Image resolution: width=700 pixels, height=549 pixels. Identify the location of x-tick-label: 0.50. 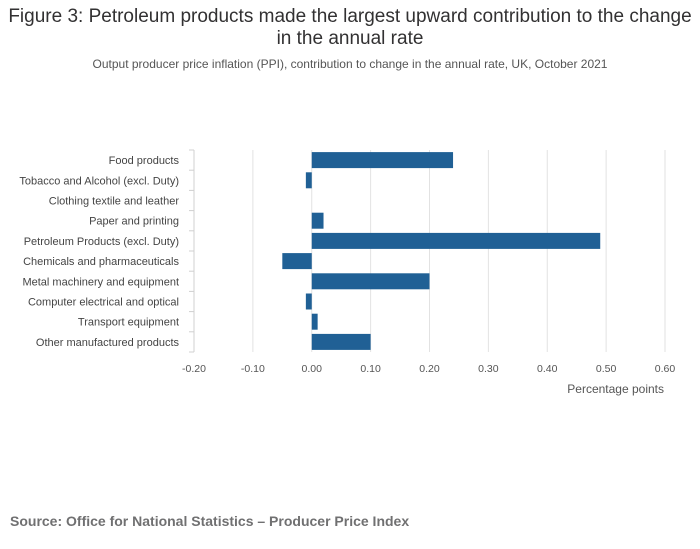
(606, 369).